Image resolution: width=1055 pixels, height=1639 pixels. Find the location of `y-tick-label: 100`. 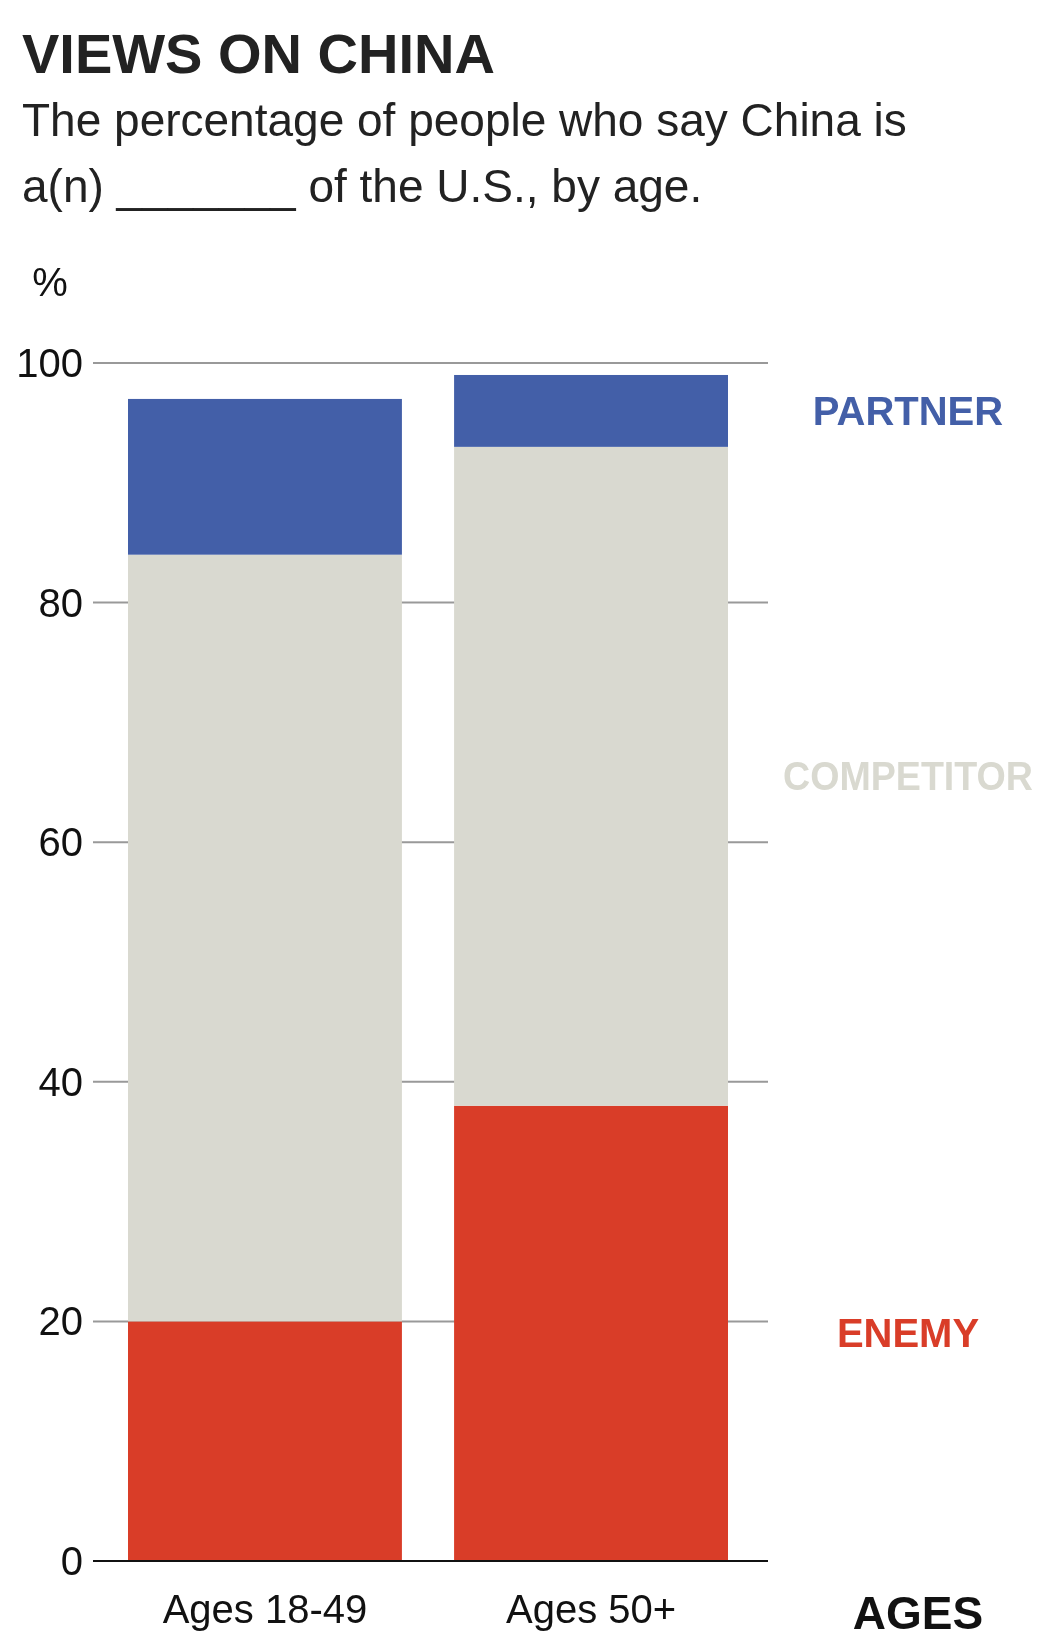

y-tick-label: 100 is located at coordinates (49, 363).